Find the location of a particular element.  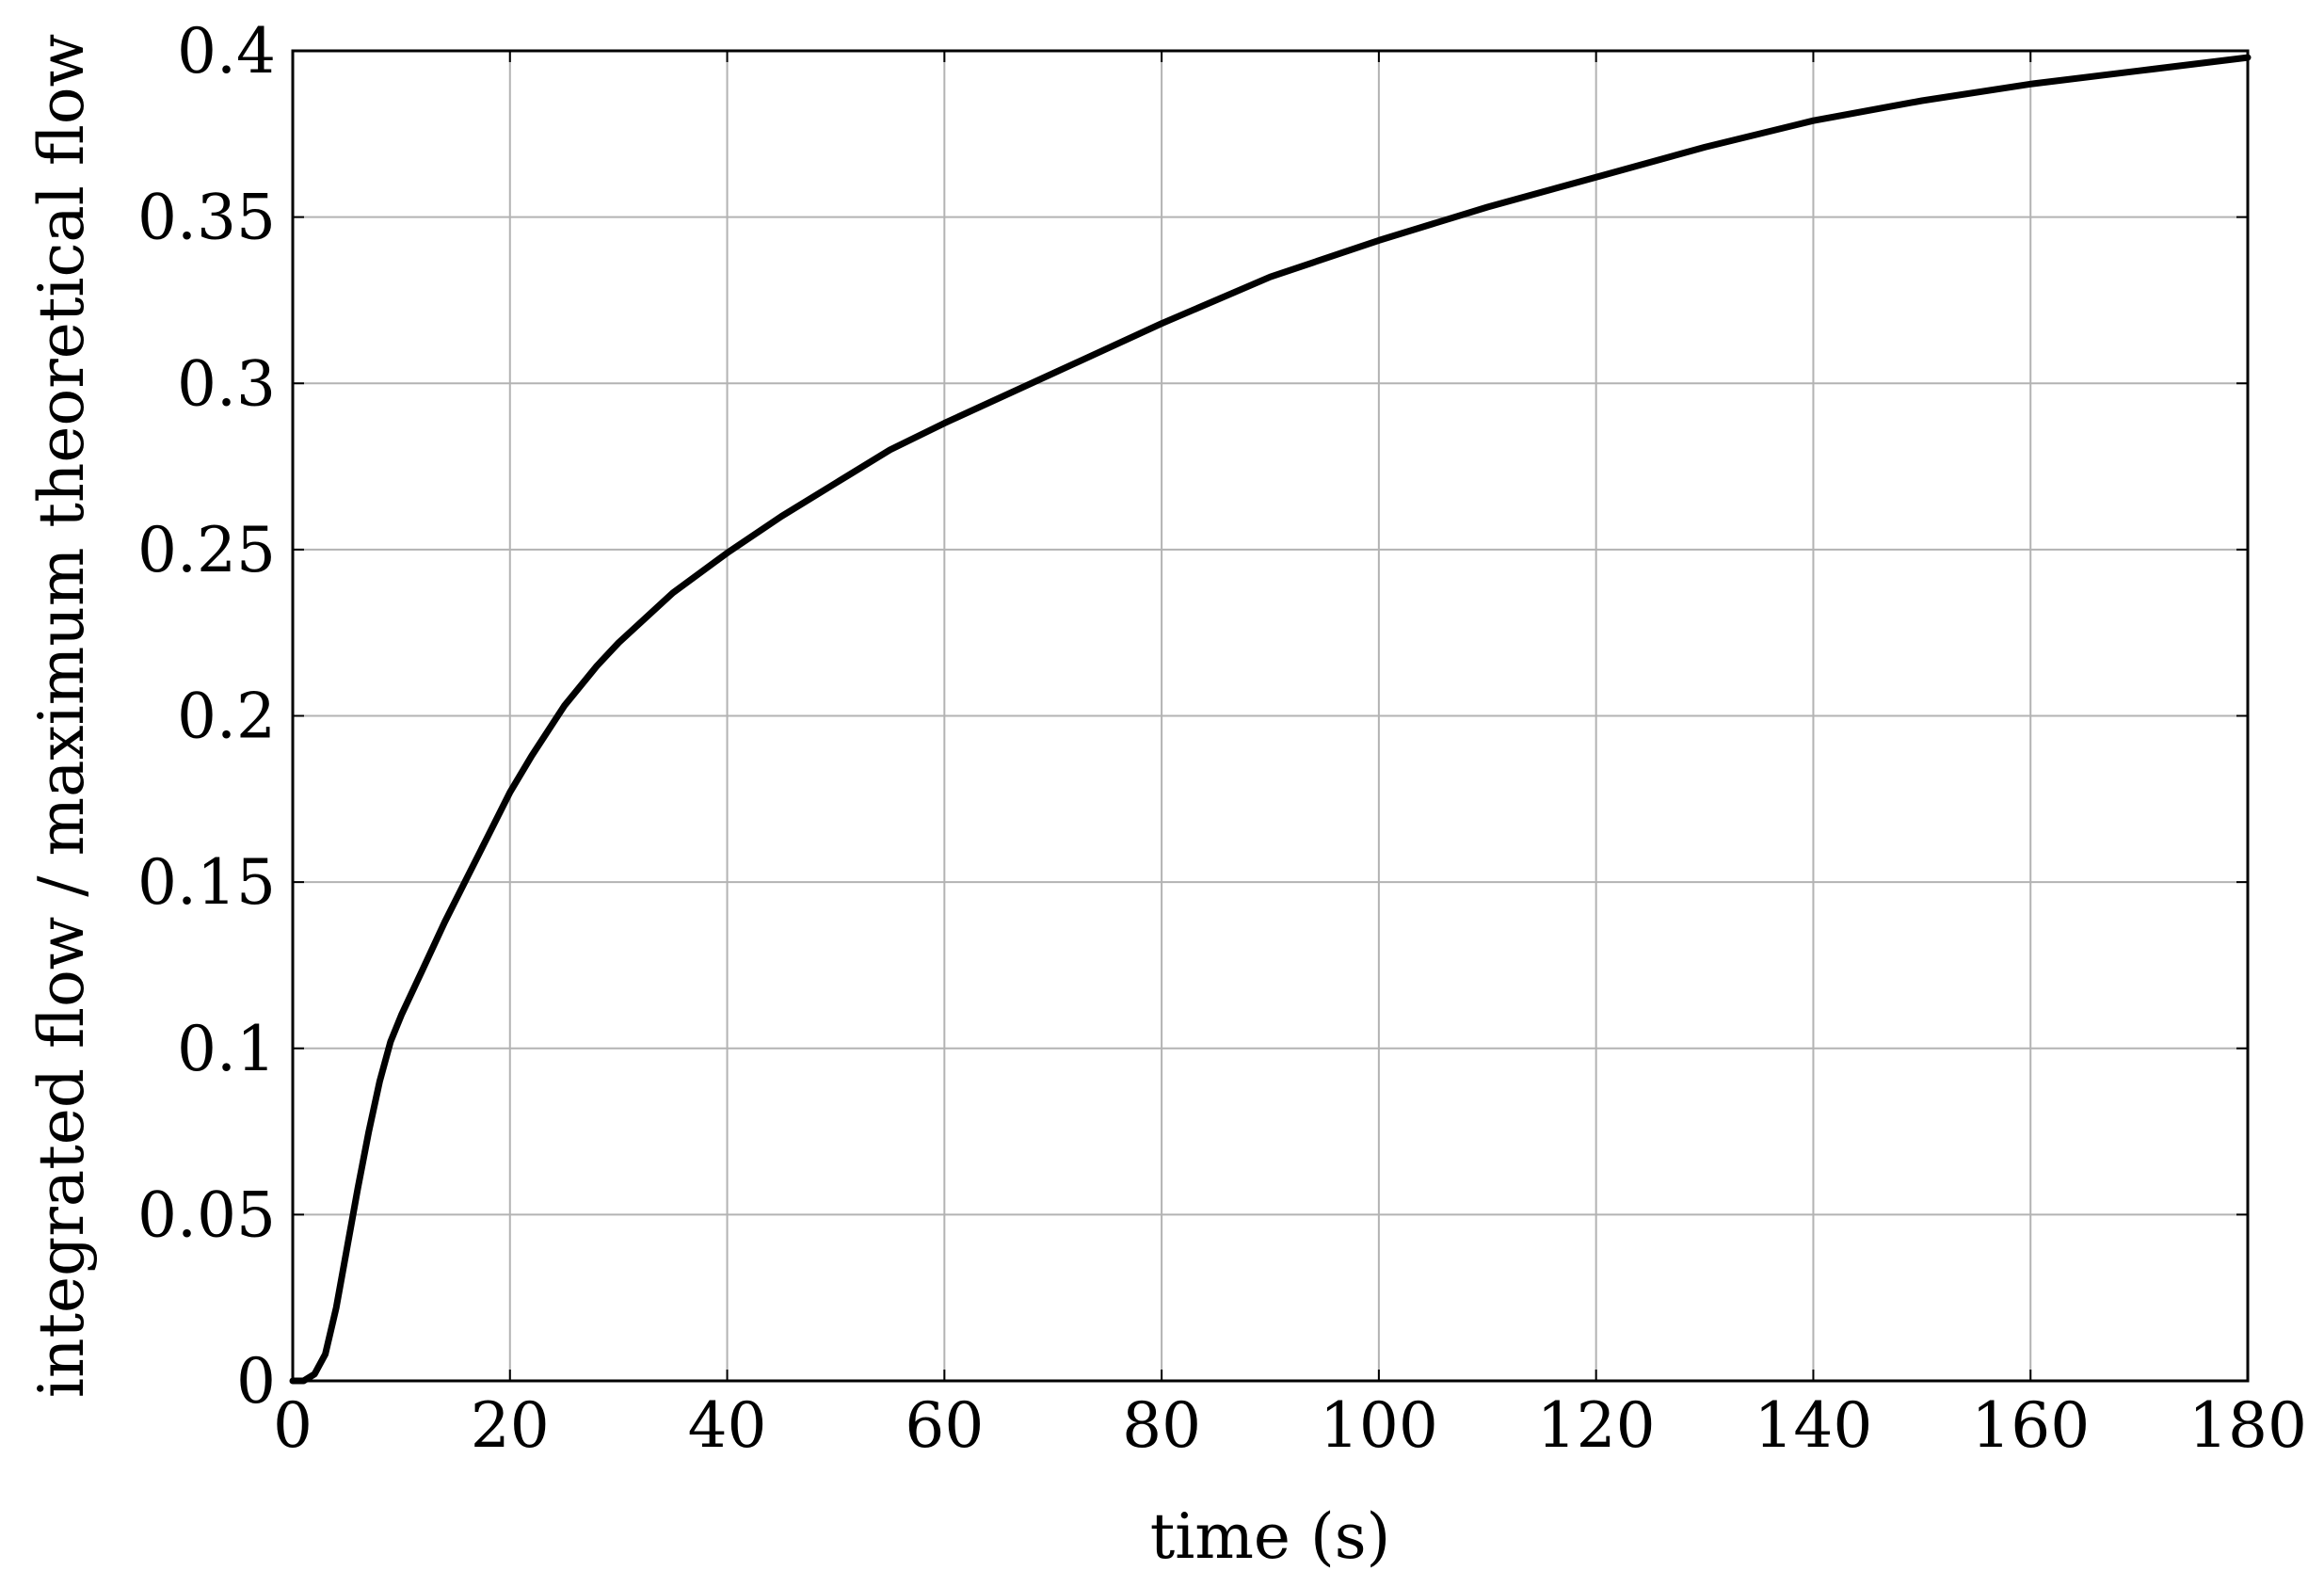

x-tick-label: 60 is located at coordinates (945, 1425).